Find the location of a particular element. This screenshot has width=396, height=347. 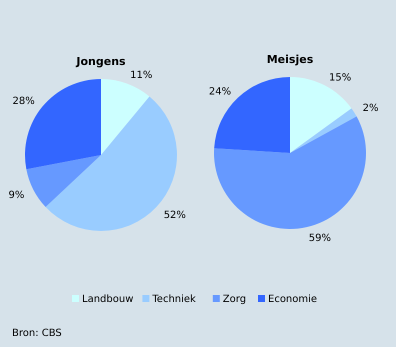

data-label: 59% is located at coordinates (319, 238).